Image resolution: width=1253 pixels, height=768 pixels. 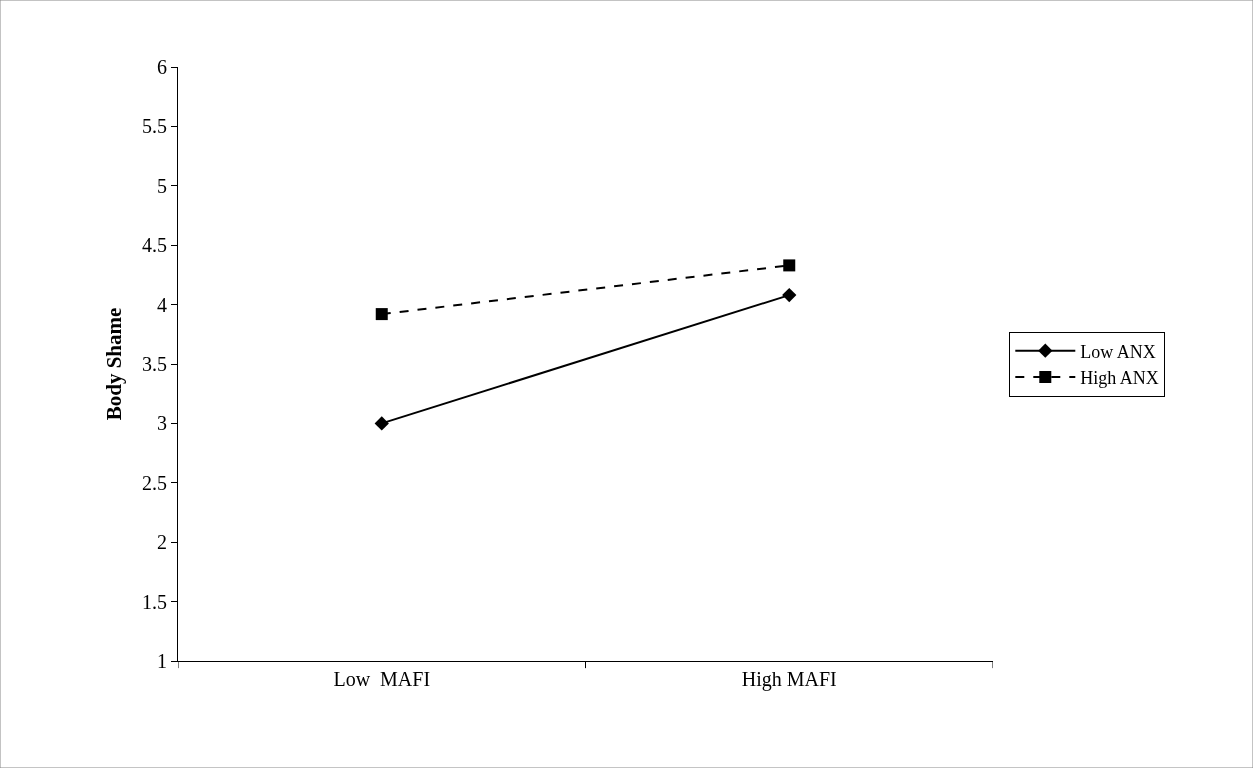 I want to click on legend-label: Low ANX, so click(x=1118, y=351).